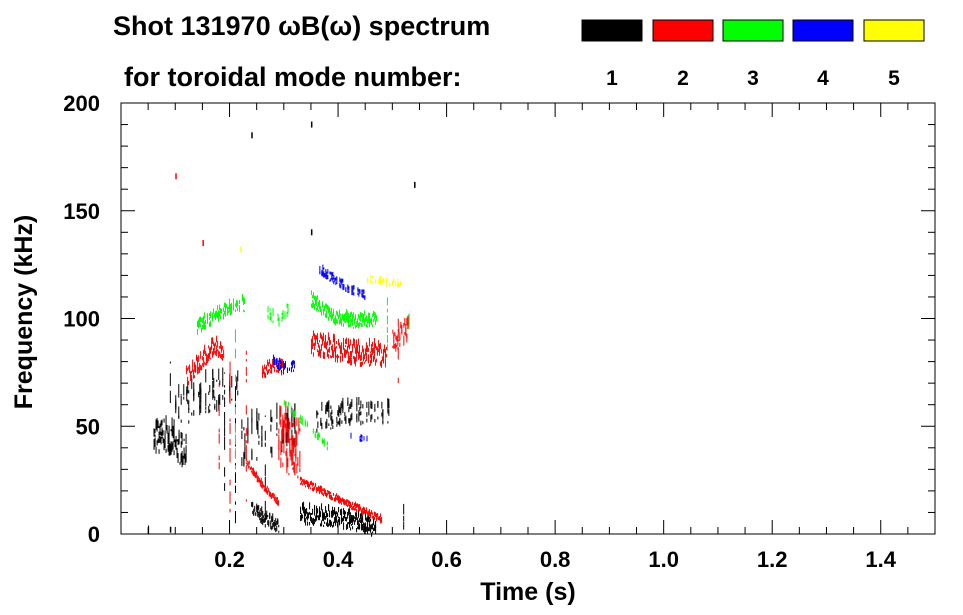 Image resolution: width=963 pixels, height=615 pixels. What do you see at coordinates (823, 78) in the screenshot?
I see `legend-label-mode-4: 4` at bounding box center [823, 78].